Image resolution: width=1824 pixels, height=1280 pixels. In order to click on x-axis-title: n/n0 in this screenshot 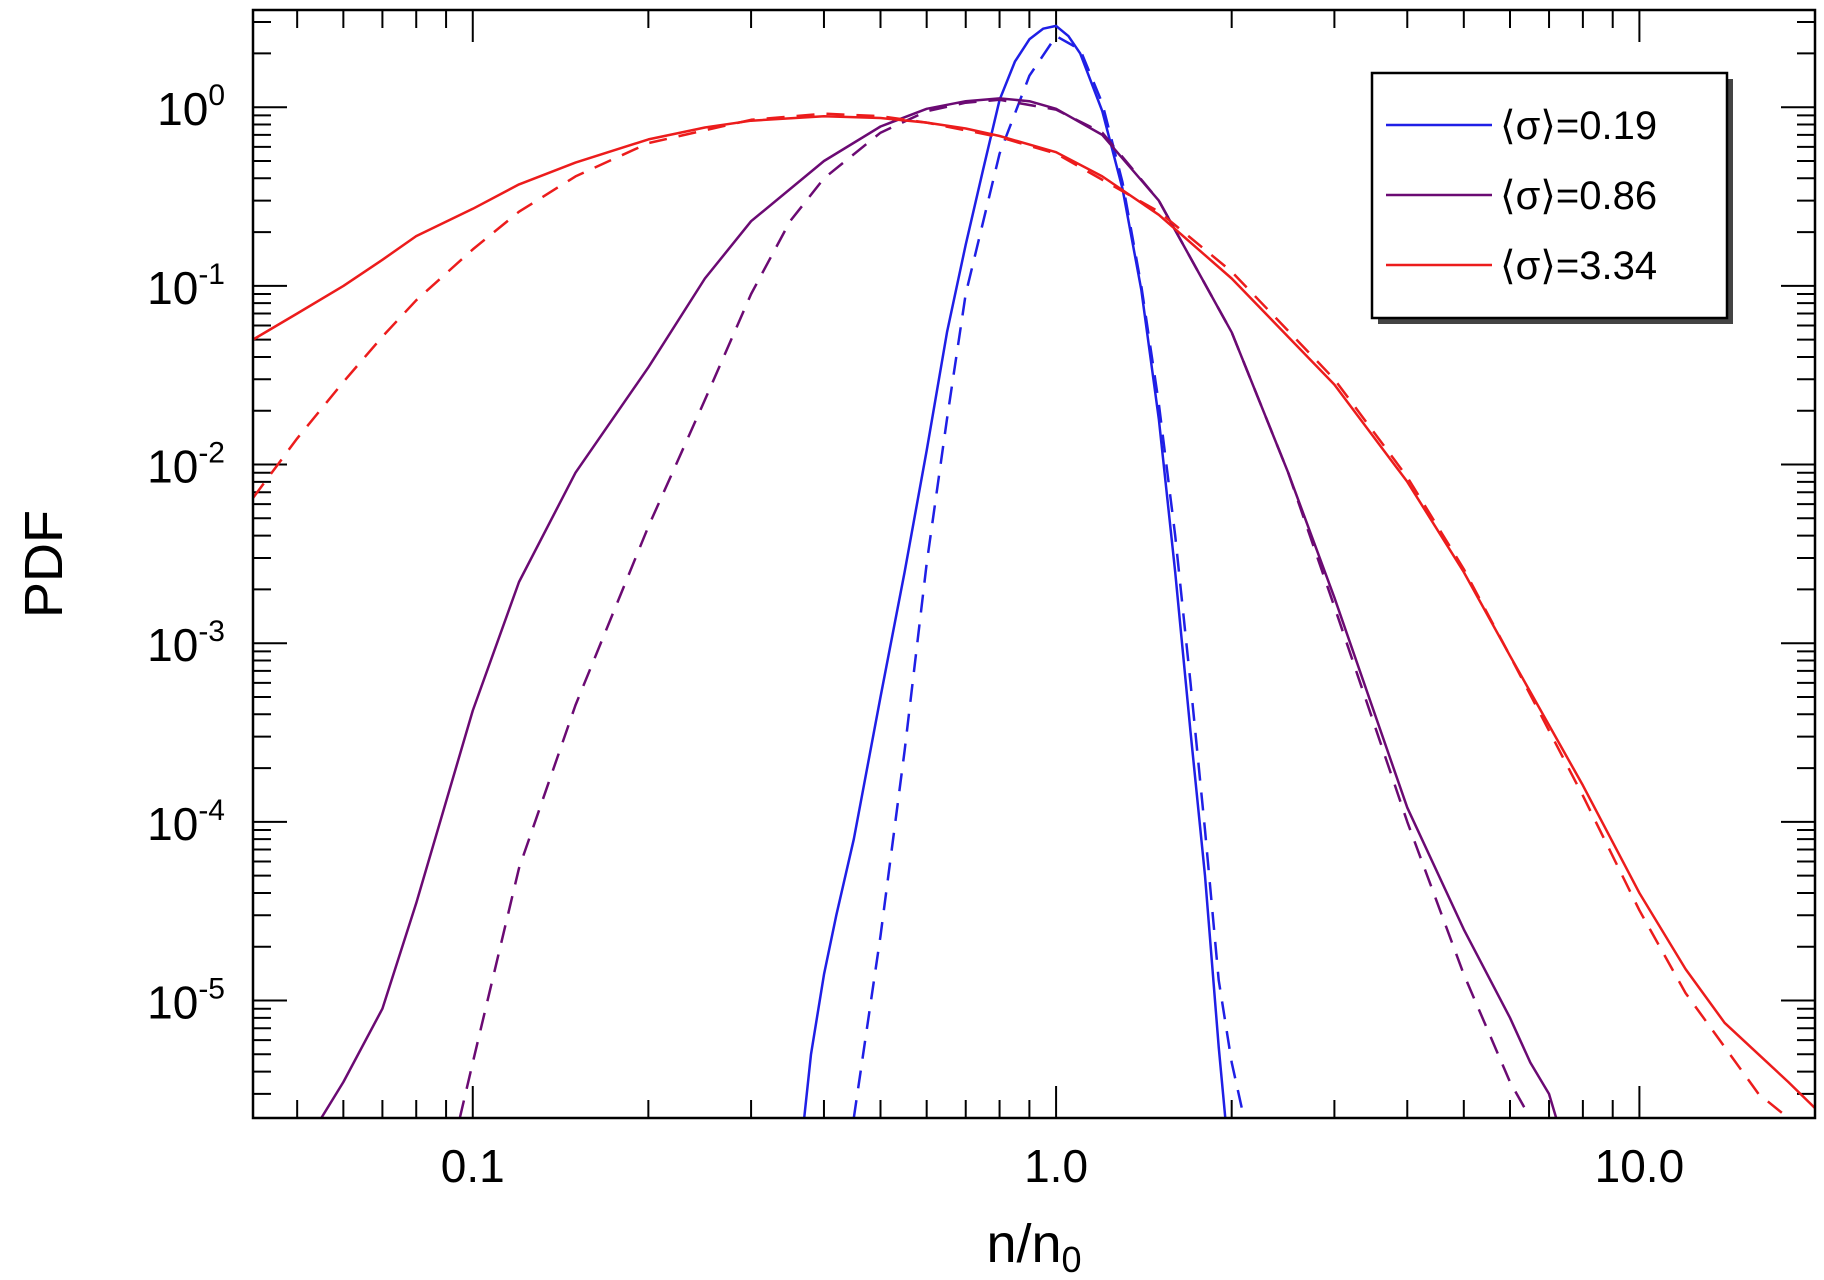, I will do `click(1033, 1247)`.